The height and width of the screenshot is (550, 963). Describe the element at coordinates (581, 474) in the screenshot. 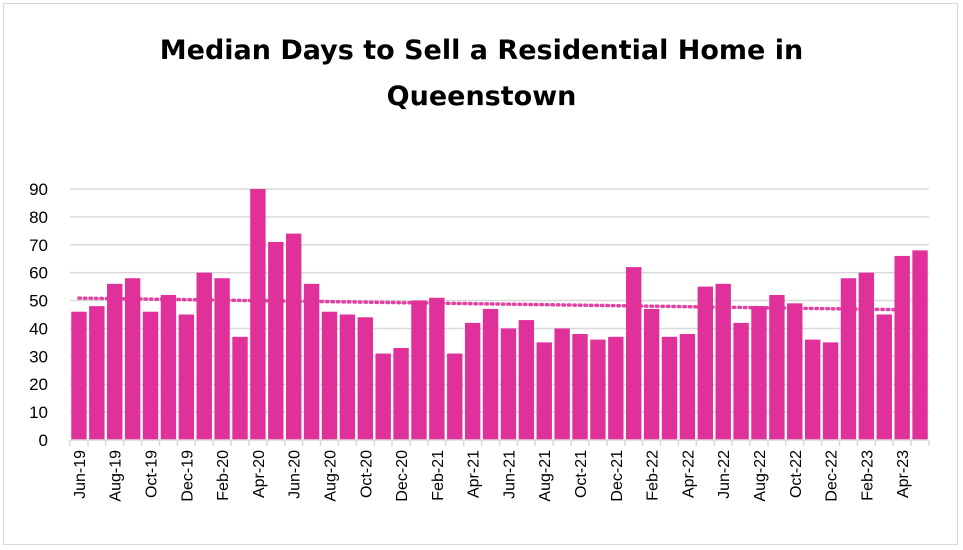

I see `x-tick-label: Oct-21` at that location.